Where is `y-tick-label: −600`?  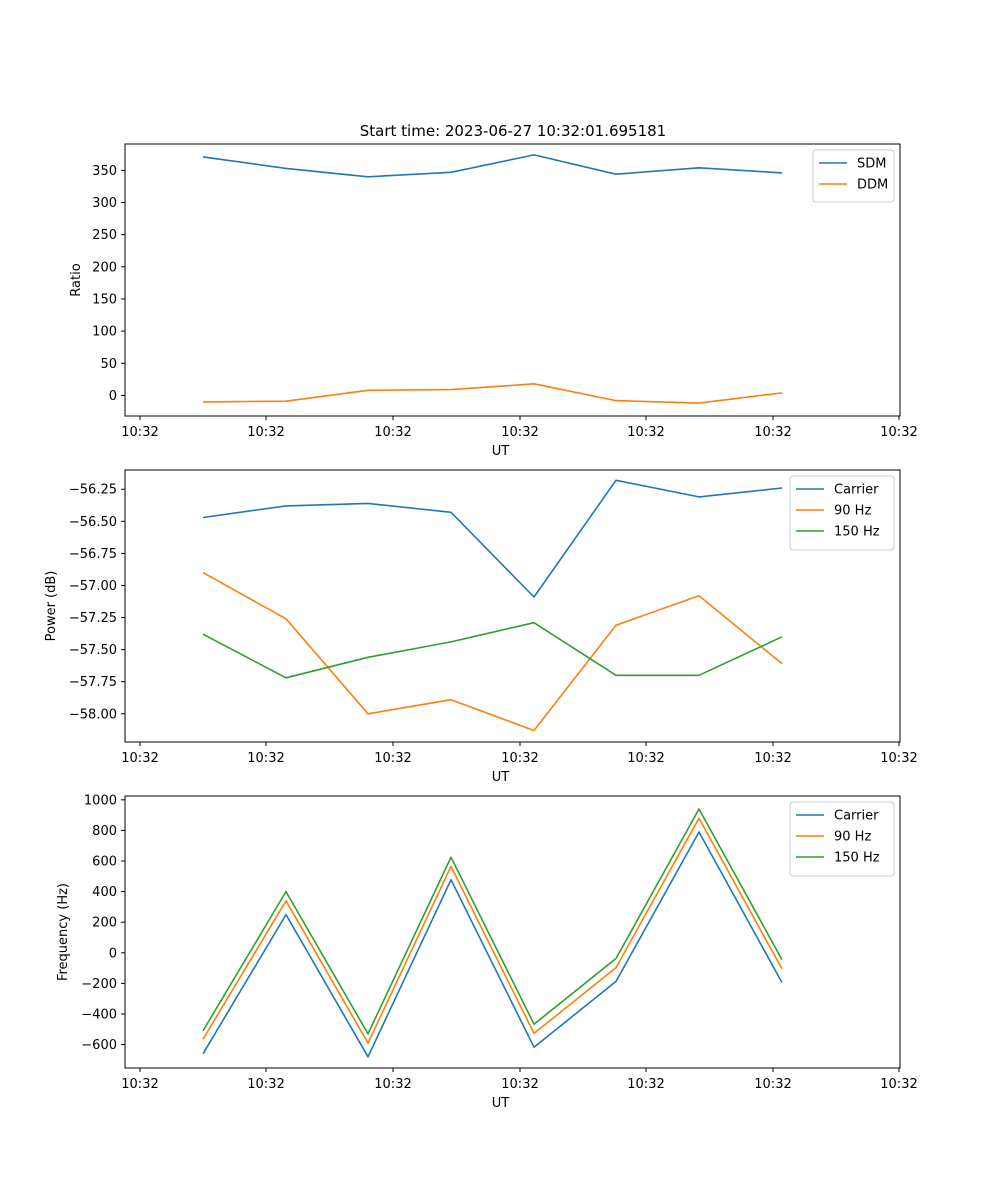
y-tick-label: −600 is located at coordinates (99, 1045).